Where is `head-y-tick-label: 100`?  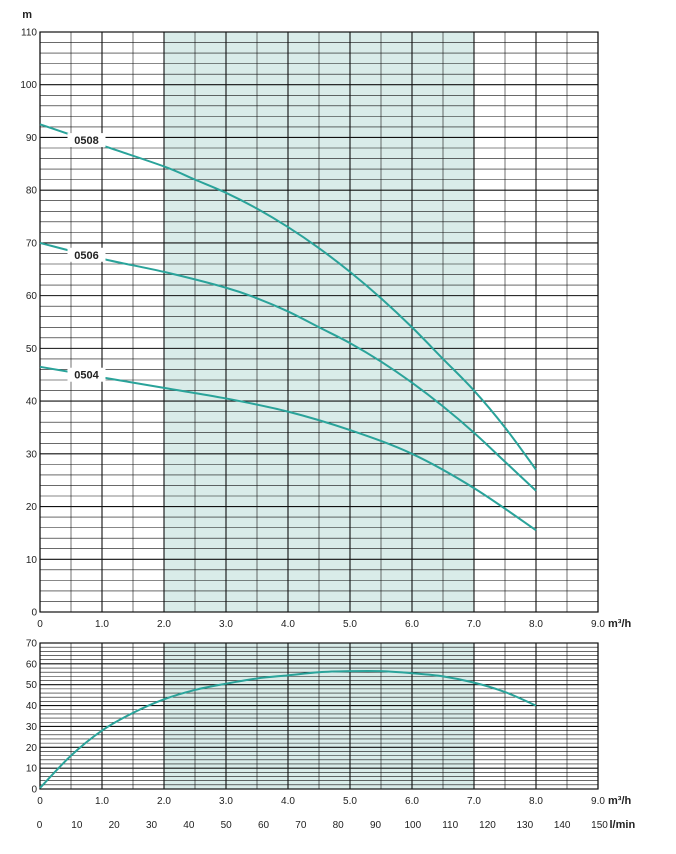
head-y-tick-label: 100 is located at coordinates (28, 85).